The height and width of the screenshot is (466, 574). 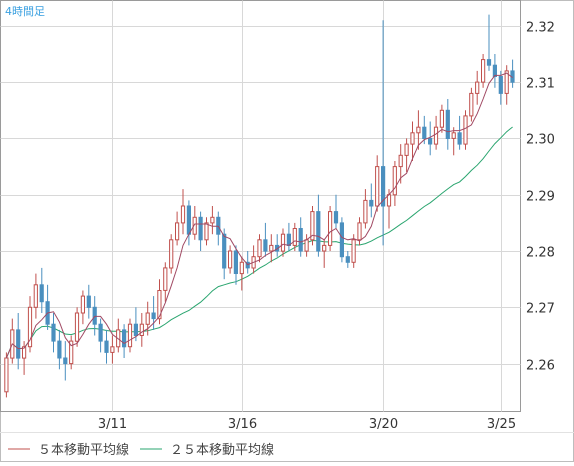 I want to click on x-tick-label: 3/11, so click(x=112, y=424).